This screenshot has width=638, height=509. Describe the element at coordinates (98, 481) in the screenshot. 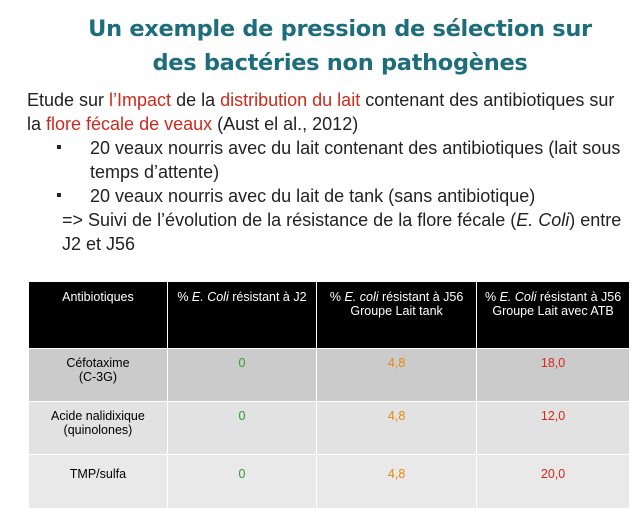

I see `antibiotic-cell: TMP/sulfa` at that location.